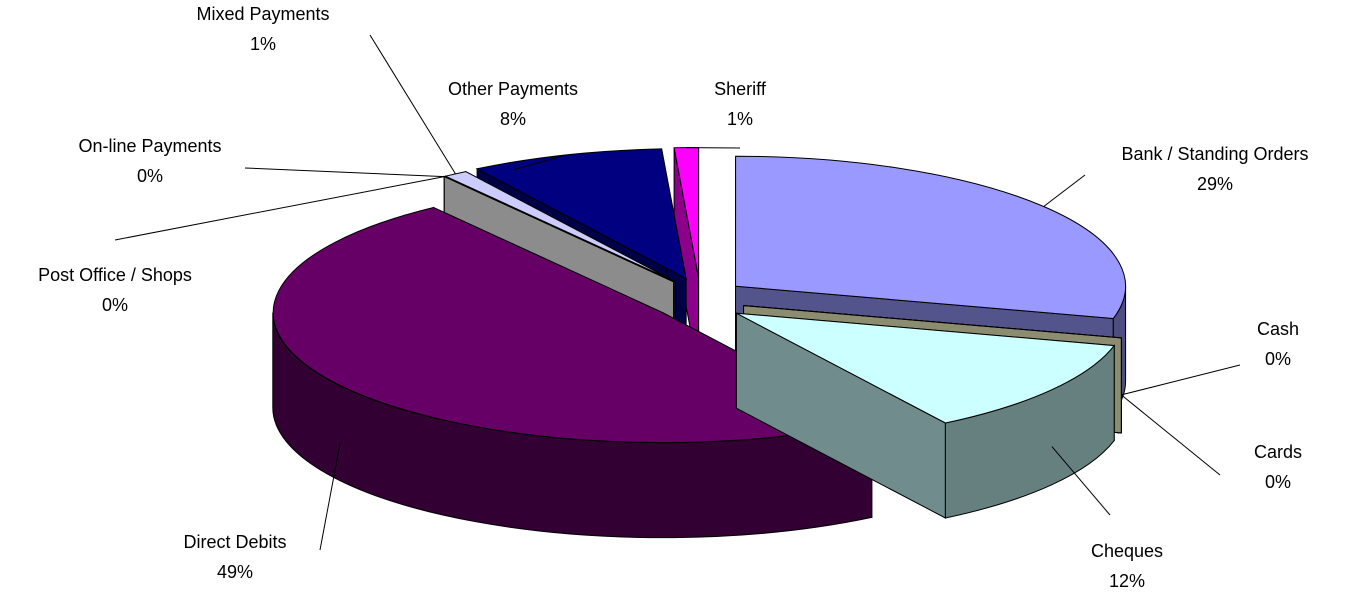 Image resolution: width=1357 pixels, height=598 pixels. What do you see at coordinates (1214, 154) in the screenshot?
I see `slice-label: Bank / Standing Orders` at bounding box center [1214, 154].